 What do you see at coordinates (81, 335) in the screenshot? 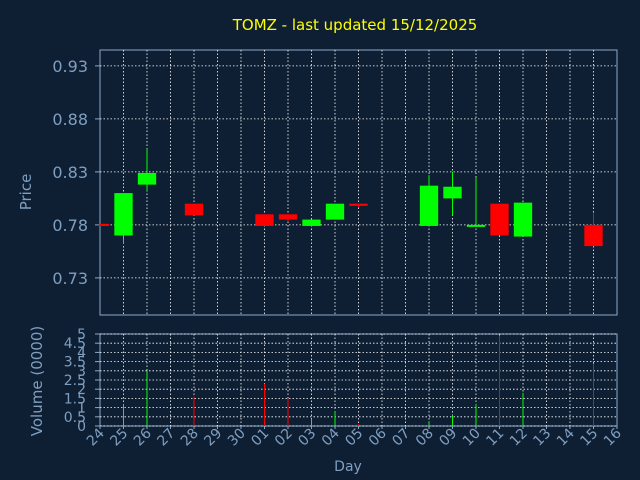
I see `volume-y-tick-label: 5` at bounding box center [81, 335].